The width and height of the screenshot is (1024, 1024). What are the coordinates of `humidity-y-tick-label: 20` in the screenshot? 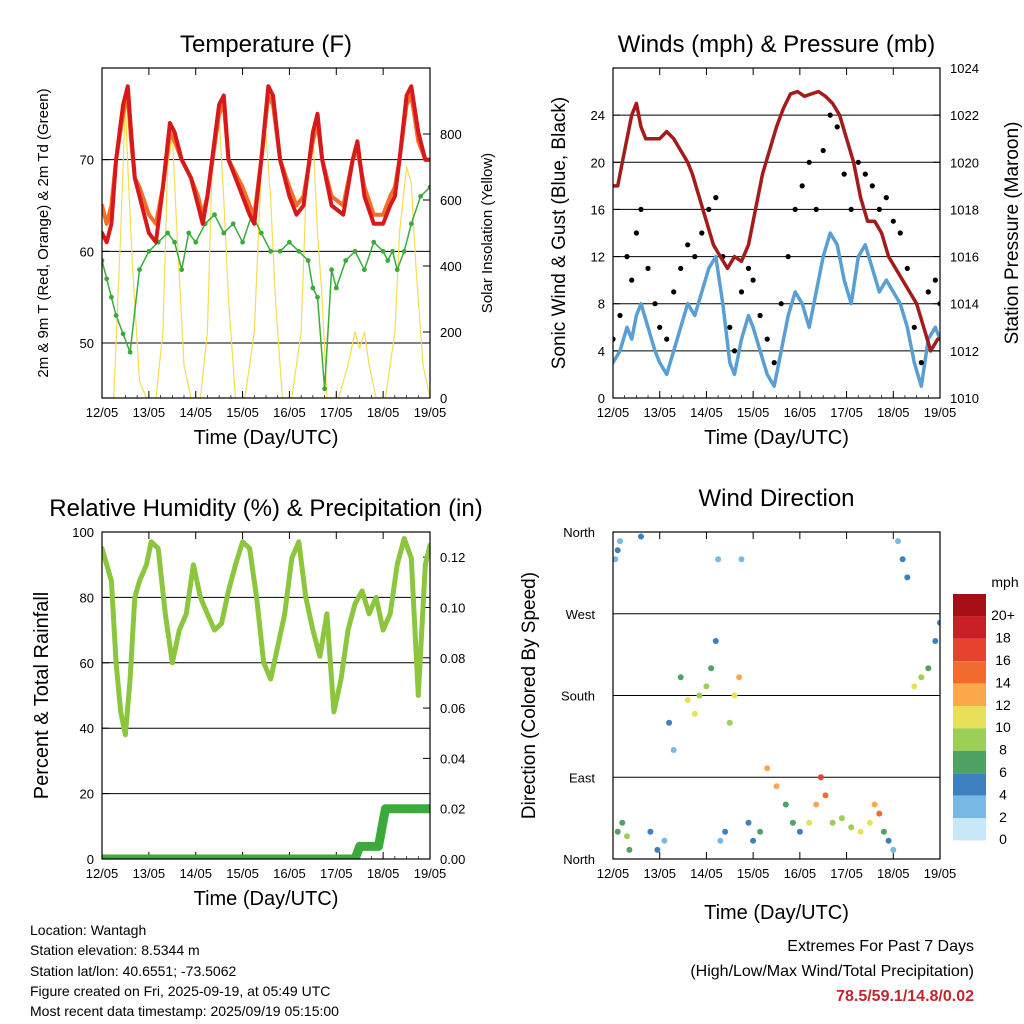 It's located at (87, 794).